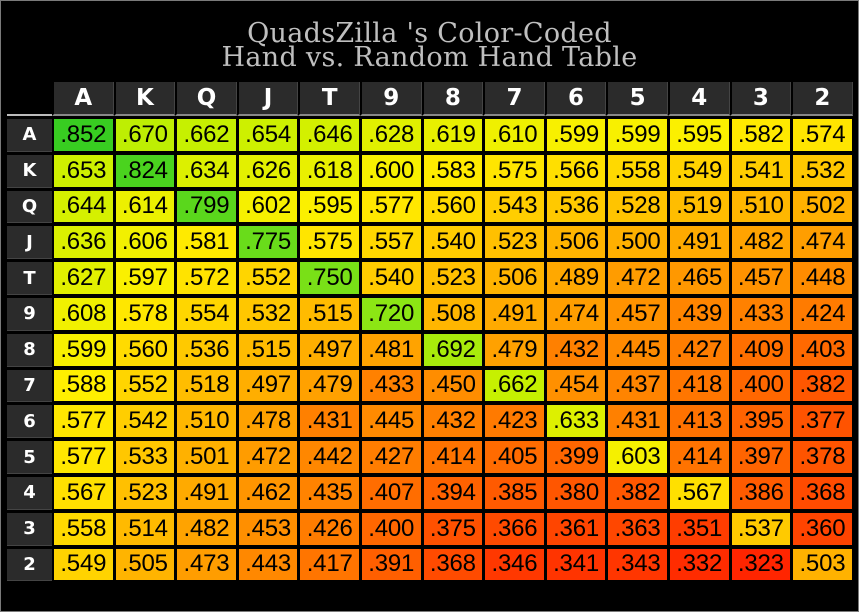  Describe the element at coordinates (329, 134) in the screenshot. I see `equity-cell-A-T: .646` at that location.